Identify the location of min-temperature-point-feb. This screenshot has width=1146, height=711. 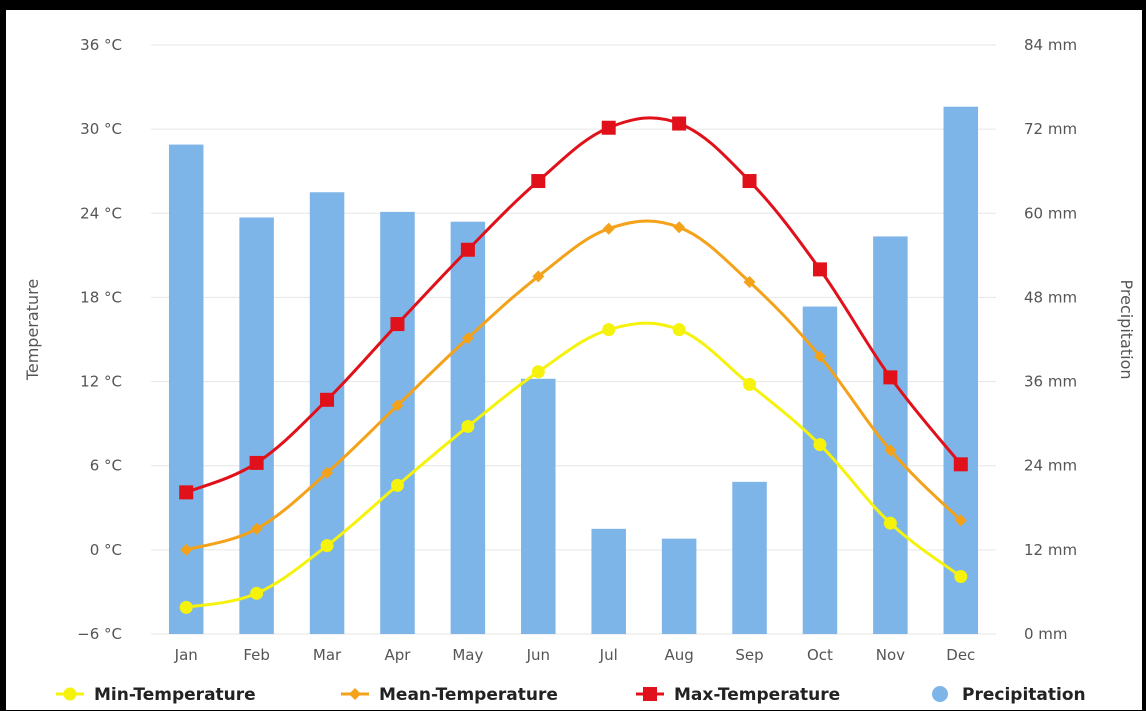
(257, 593).